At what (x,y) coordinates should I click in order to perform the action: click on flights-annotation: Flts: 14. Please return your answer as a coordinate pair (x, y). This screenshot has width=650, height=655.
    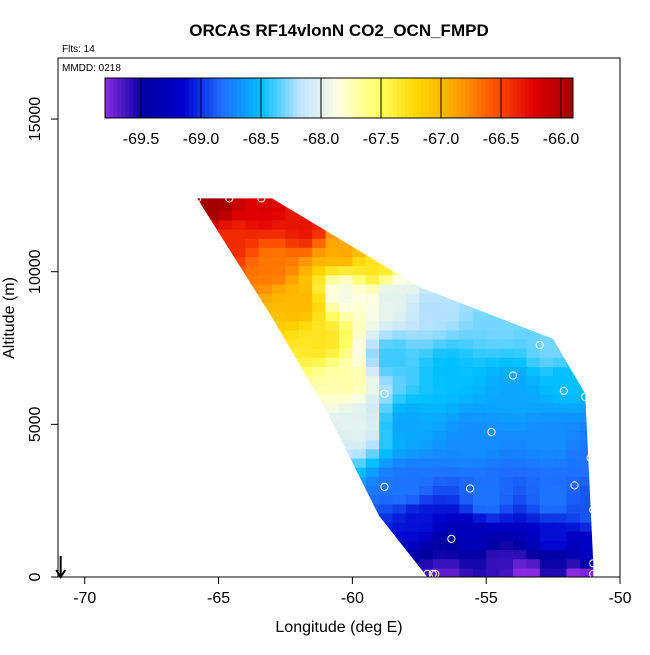
    Looking at the image, I should click on (78, 49).